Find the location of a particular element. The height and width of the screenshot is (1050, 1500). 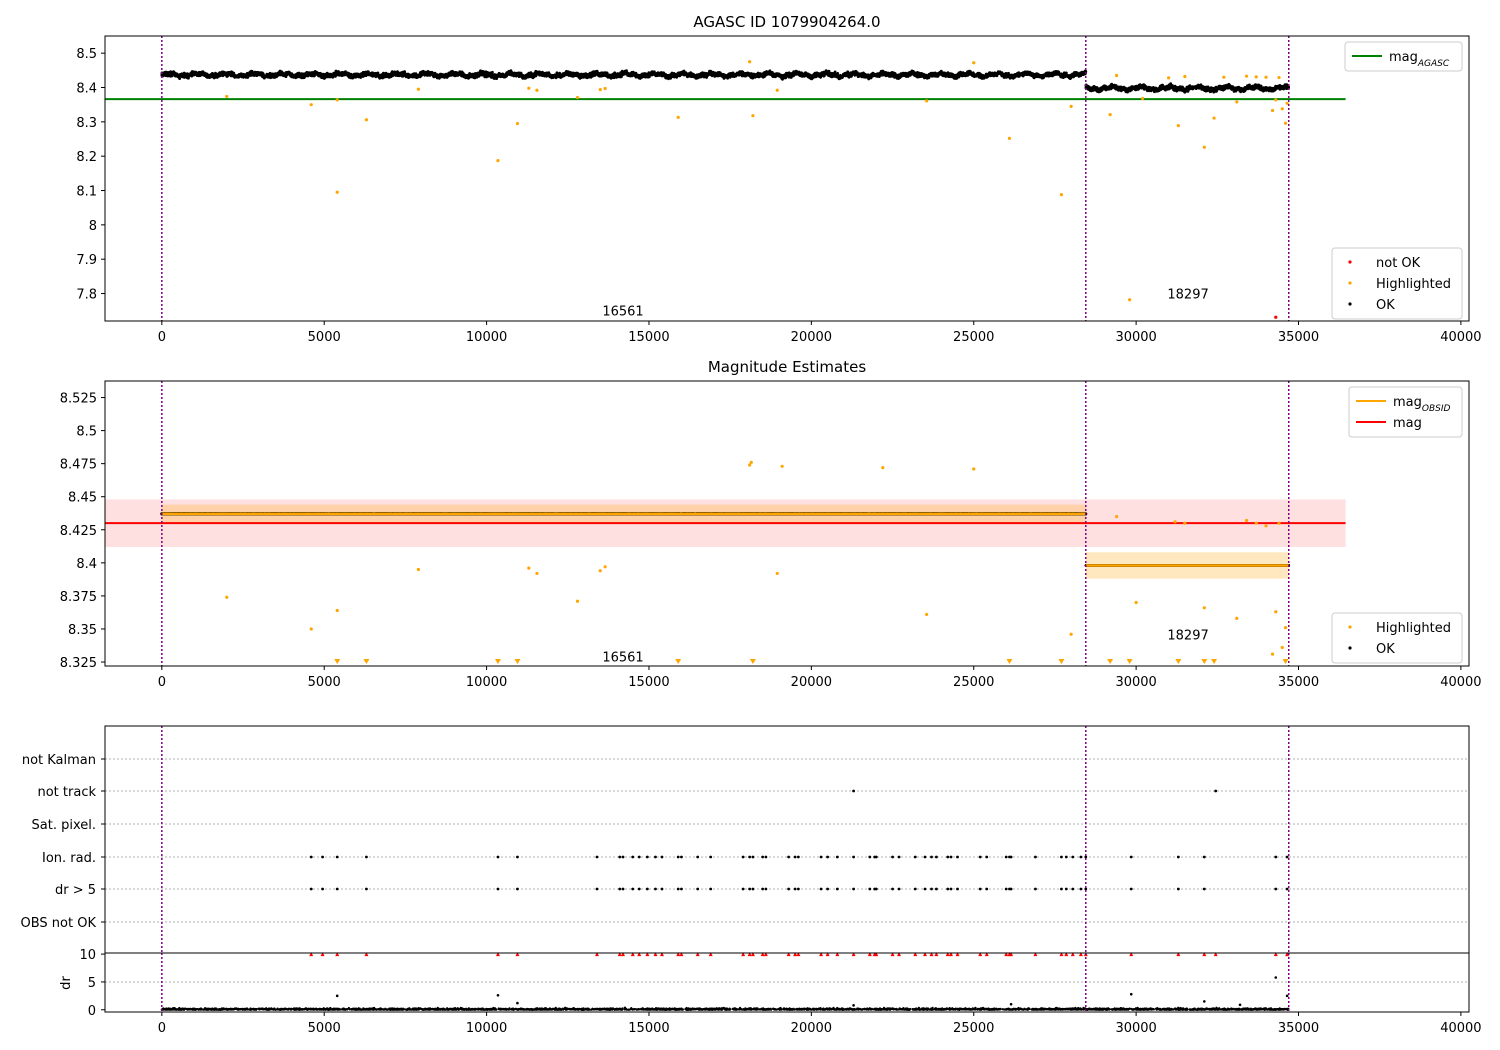

ok-series is located at coordinates (725, 81).